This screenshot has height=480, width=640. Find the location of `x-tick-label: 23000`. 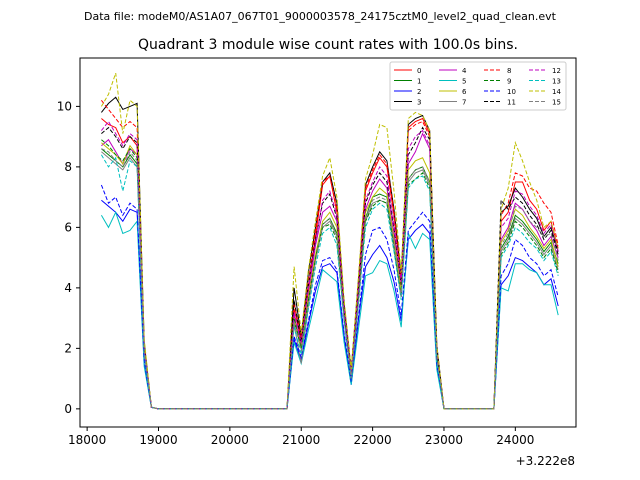

x-tick-label: 23000 is located at coordinates (444, 440).